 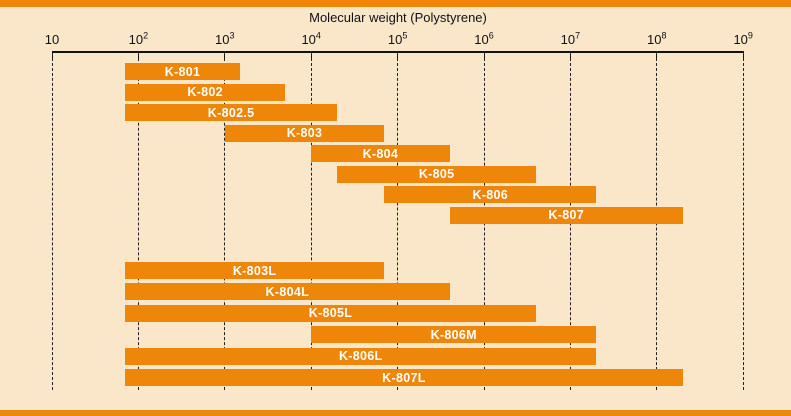 I want to click on mw-range-bar-K-806: K-806, so click(x=490, y=194).